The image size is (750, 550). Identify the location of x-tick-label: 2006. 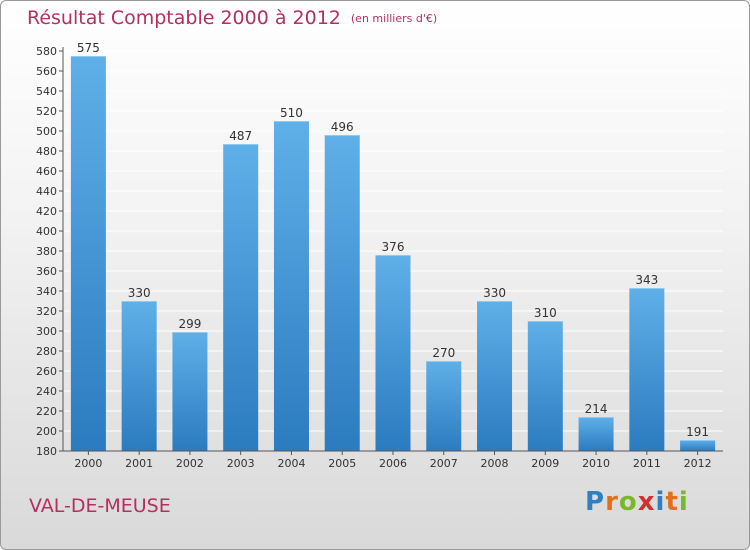
(393, 463).